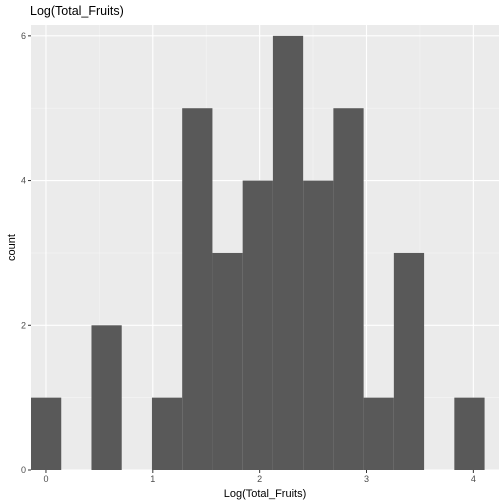  Describe the element at coordinates (26, 253) in the screenshot. I see `y-axis-ticks: 0 2 4 6` at that location.